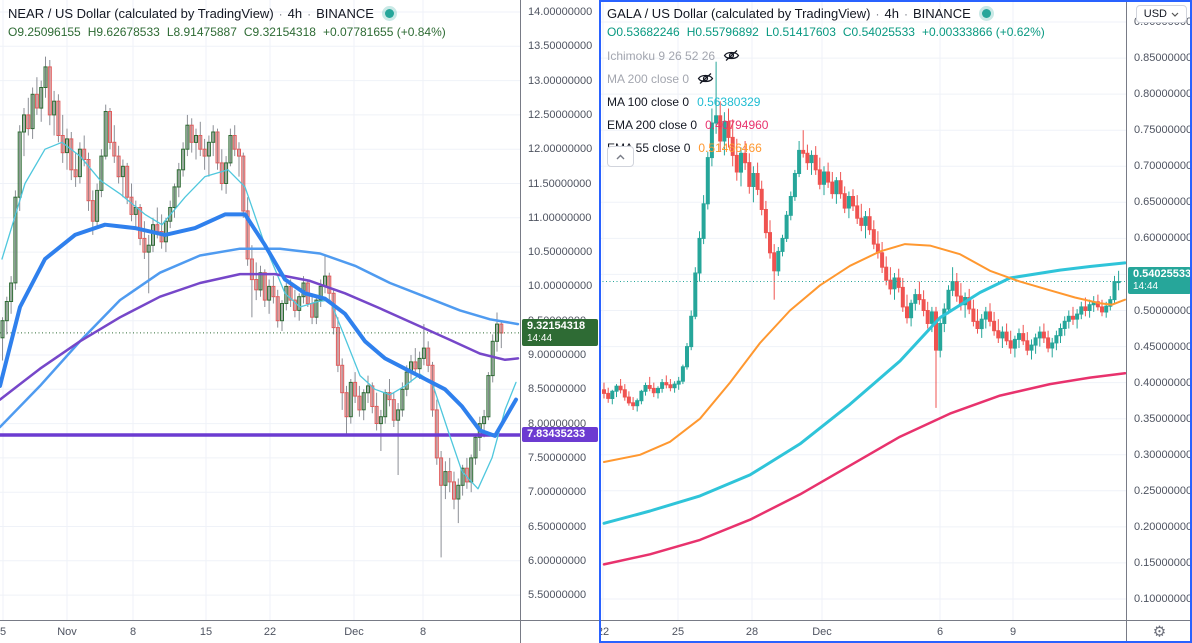 The image size is (1192, 643). Describe the element at coordinates (1159, 632) in the screenshot. I see `gear-icon: ⚙` at that location.